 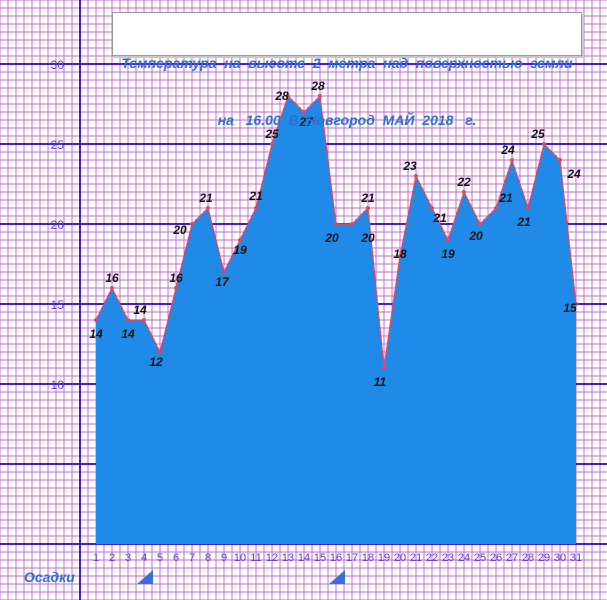 What do you see at coordinates (192, 558) in the screenshot?
I see `x-tick-label: 7` at bounding box center [192, 558].